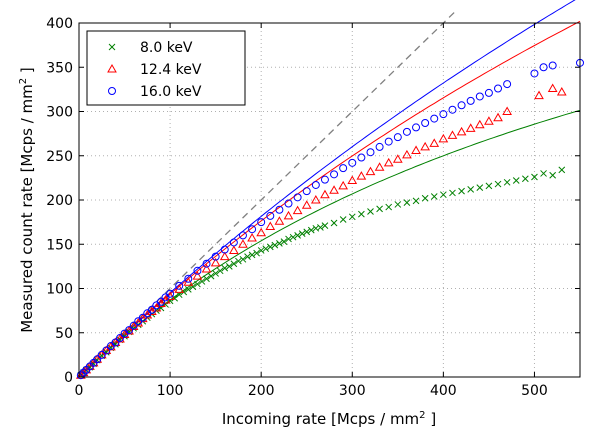 The height and width of the screenshot is (439, 596). What do you see at coordinates (68, 378) in the screenshot?
I see `y-tick-label: 0` at bounding box center [68, 378].